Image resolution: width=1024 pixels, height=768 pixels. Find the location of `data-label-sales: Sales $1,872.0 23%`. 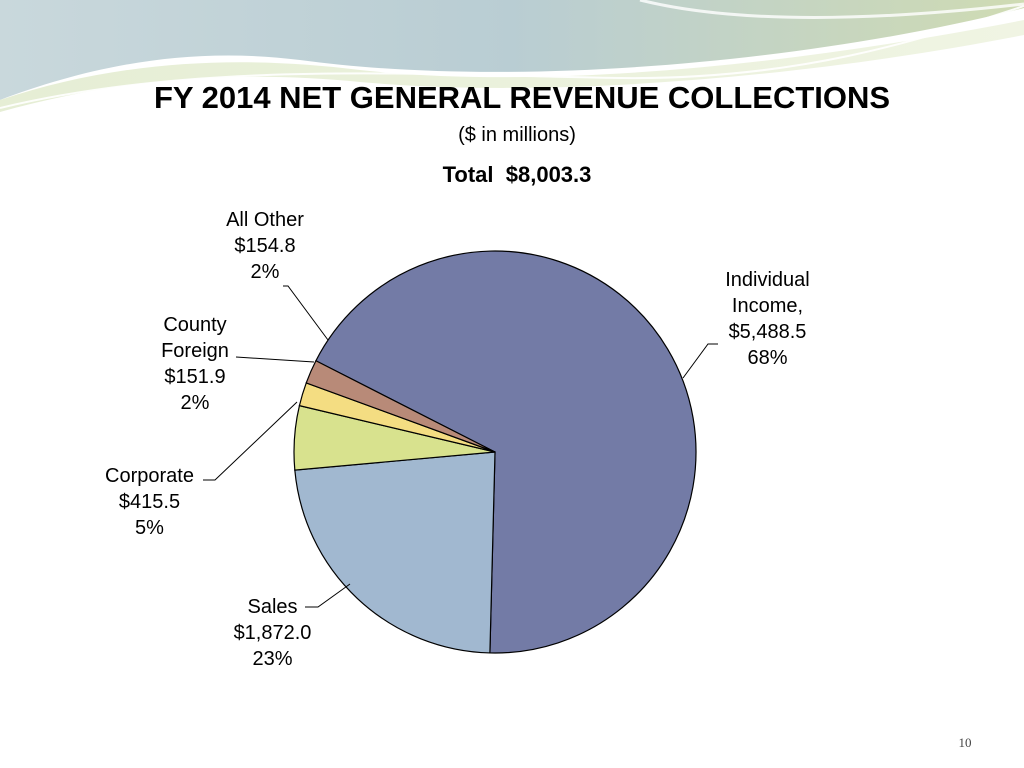

data-label-sales: Sales $1,872.0 23% is located at coordinates (272, 633).